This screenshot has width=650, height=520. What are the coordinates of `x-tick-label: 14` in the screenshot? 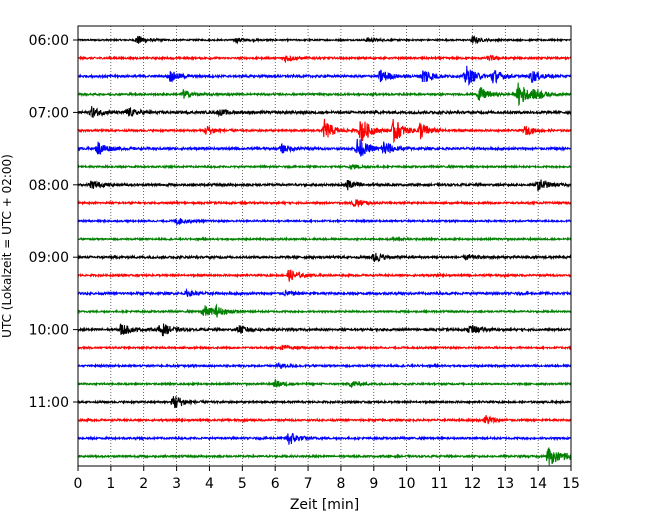 It's located at (538, 484).